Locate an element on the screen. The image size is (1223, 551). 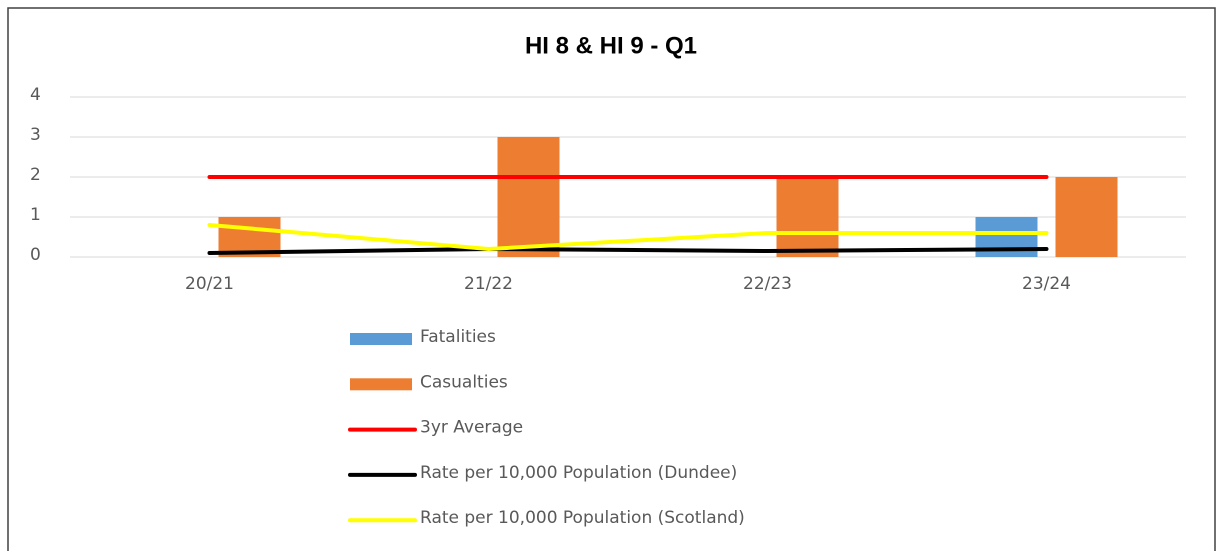
y-tick-label: 1 is located at coordinates (35, 215).